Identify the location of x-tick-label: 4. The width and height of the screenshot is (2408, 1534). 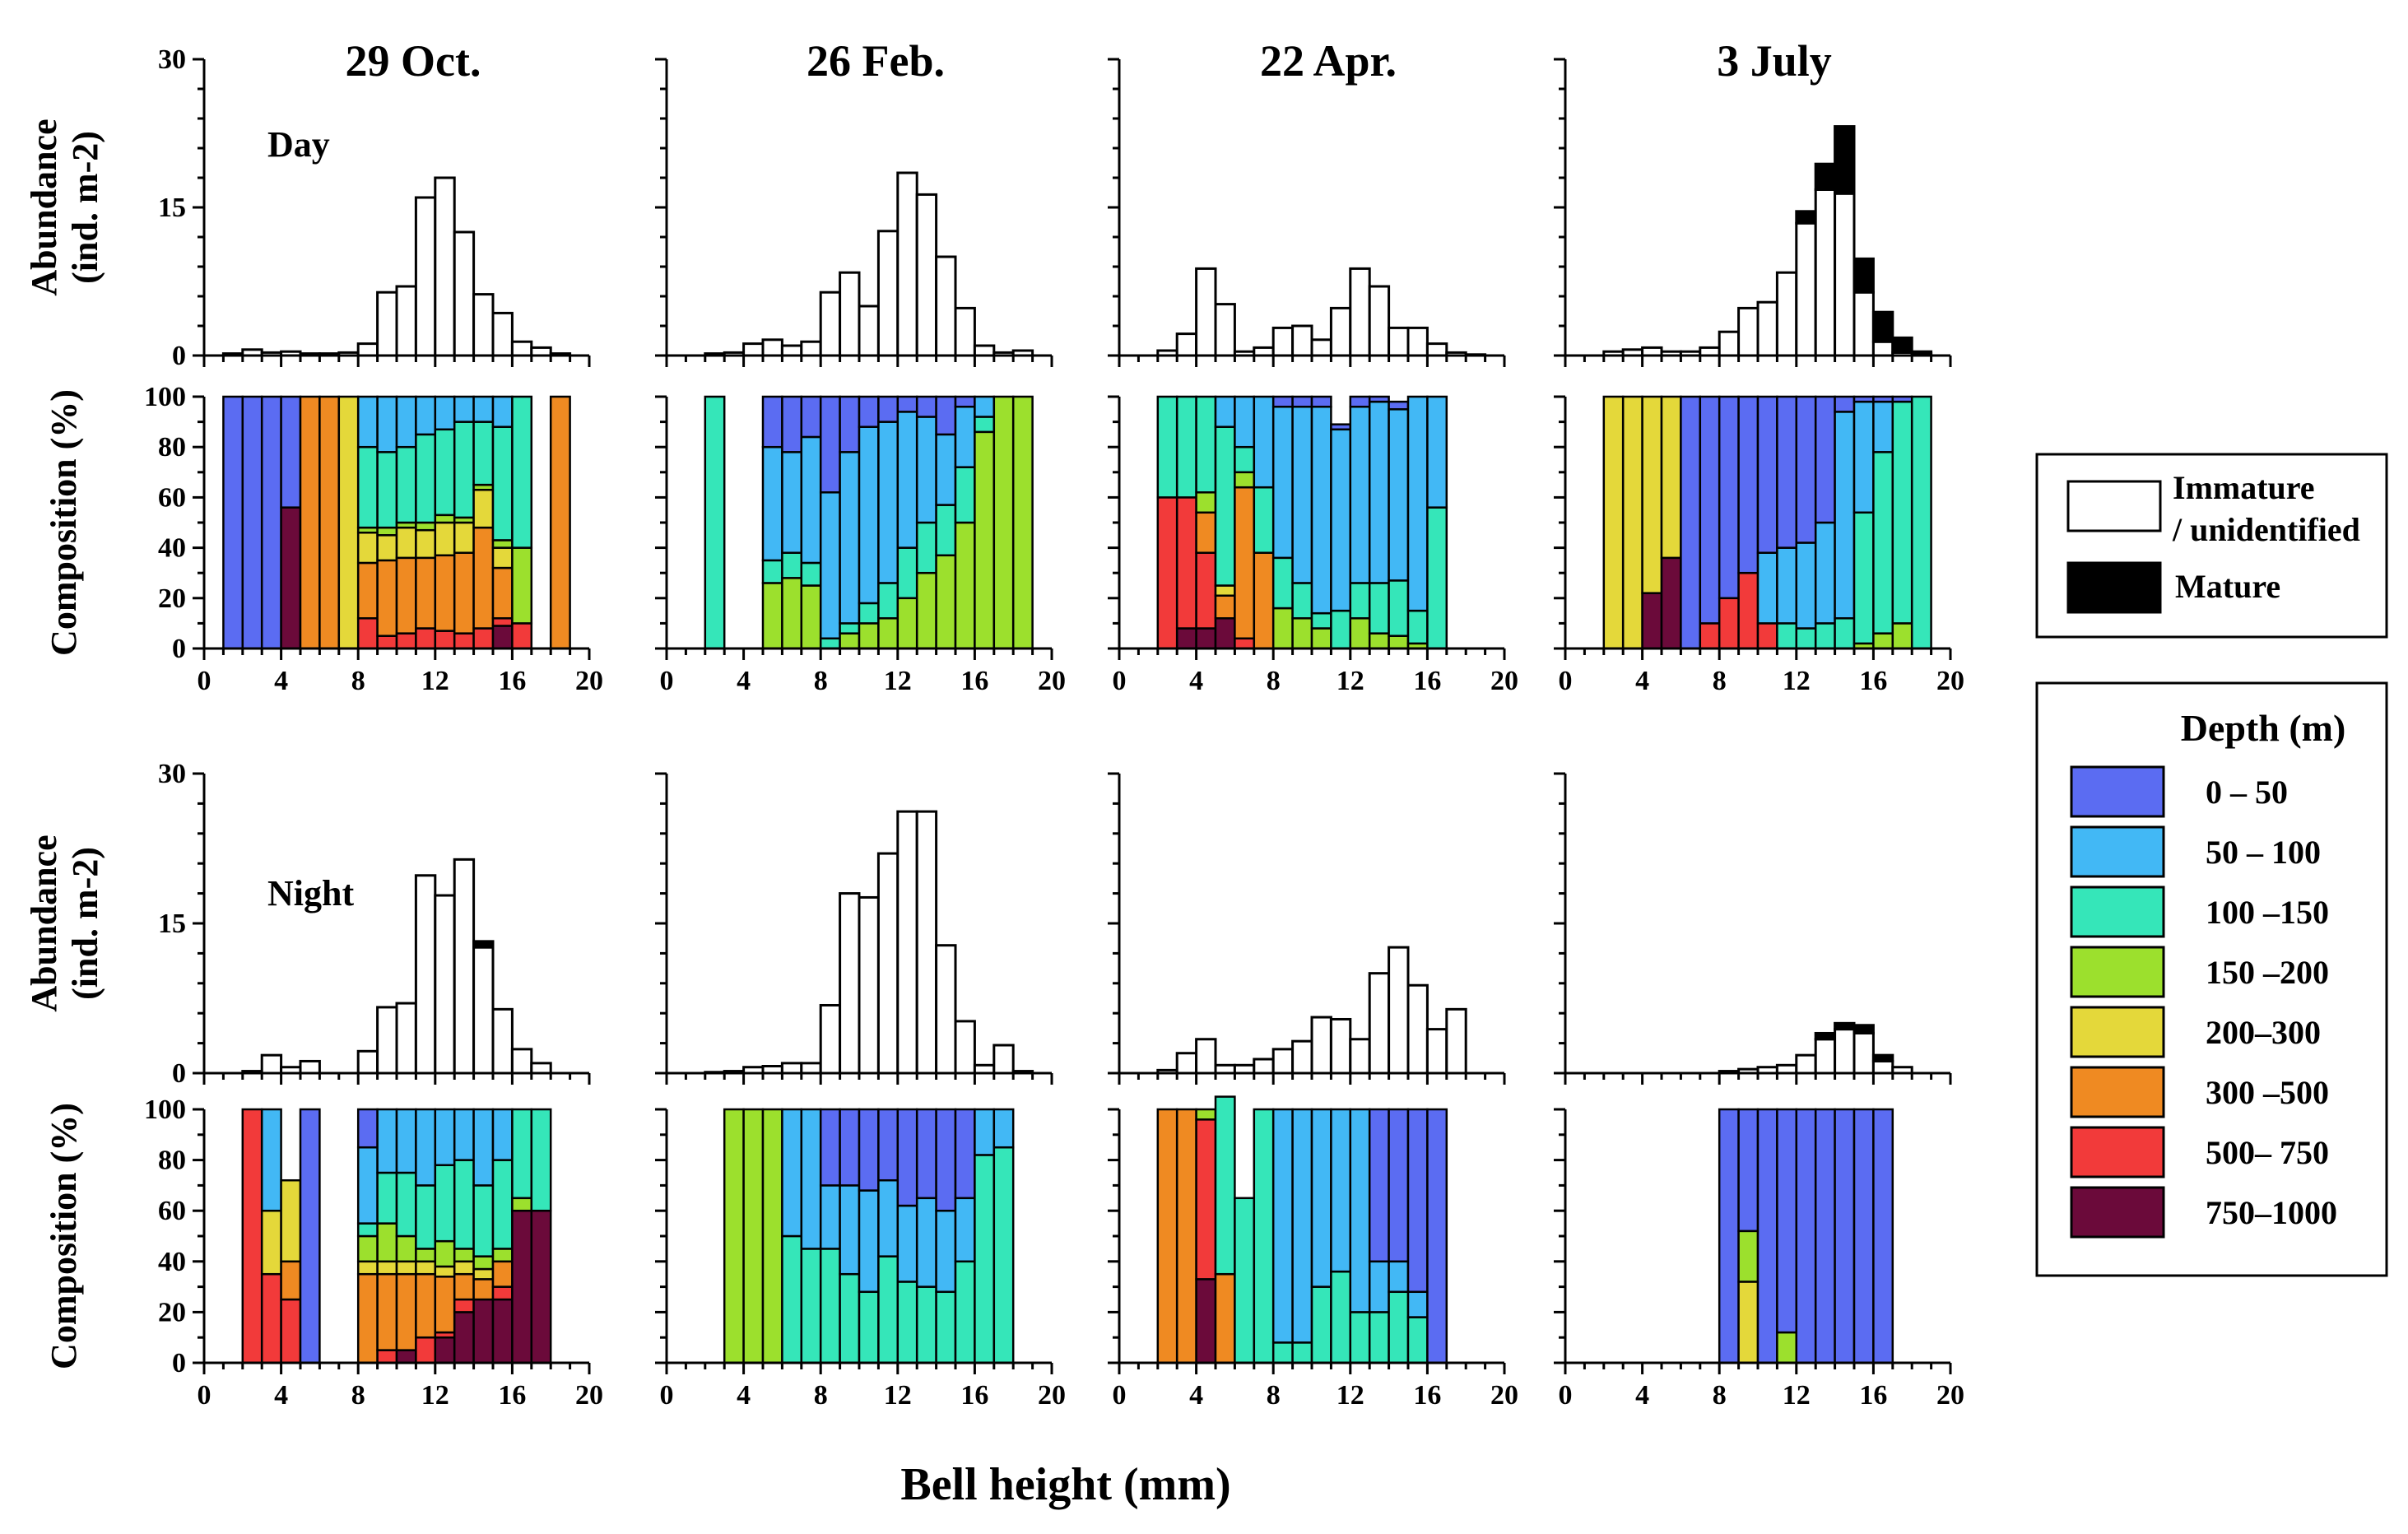
(744, 1395).